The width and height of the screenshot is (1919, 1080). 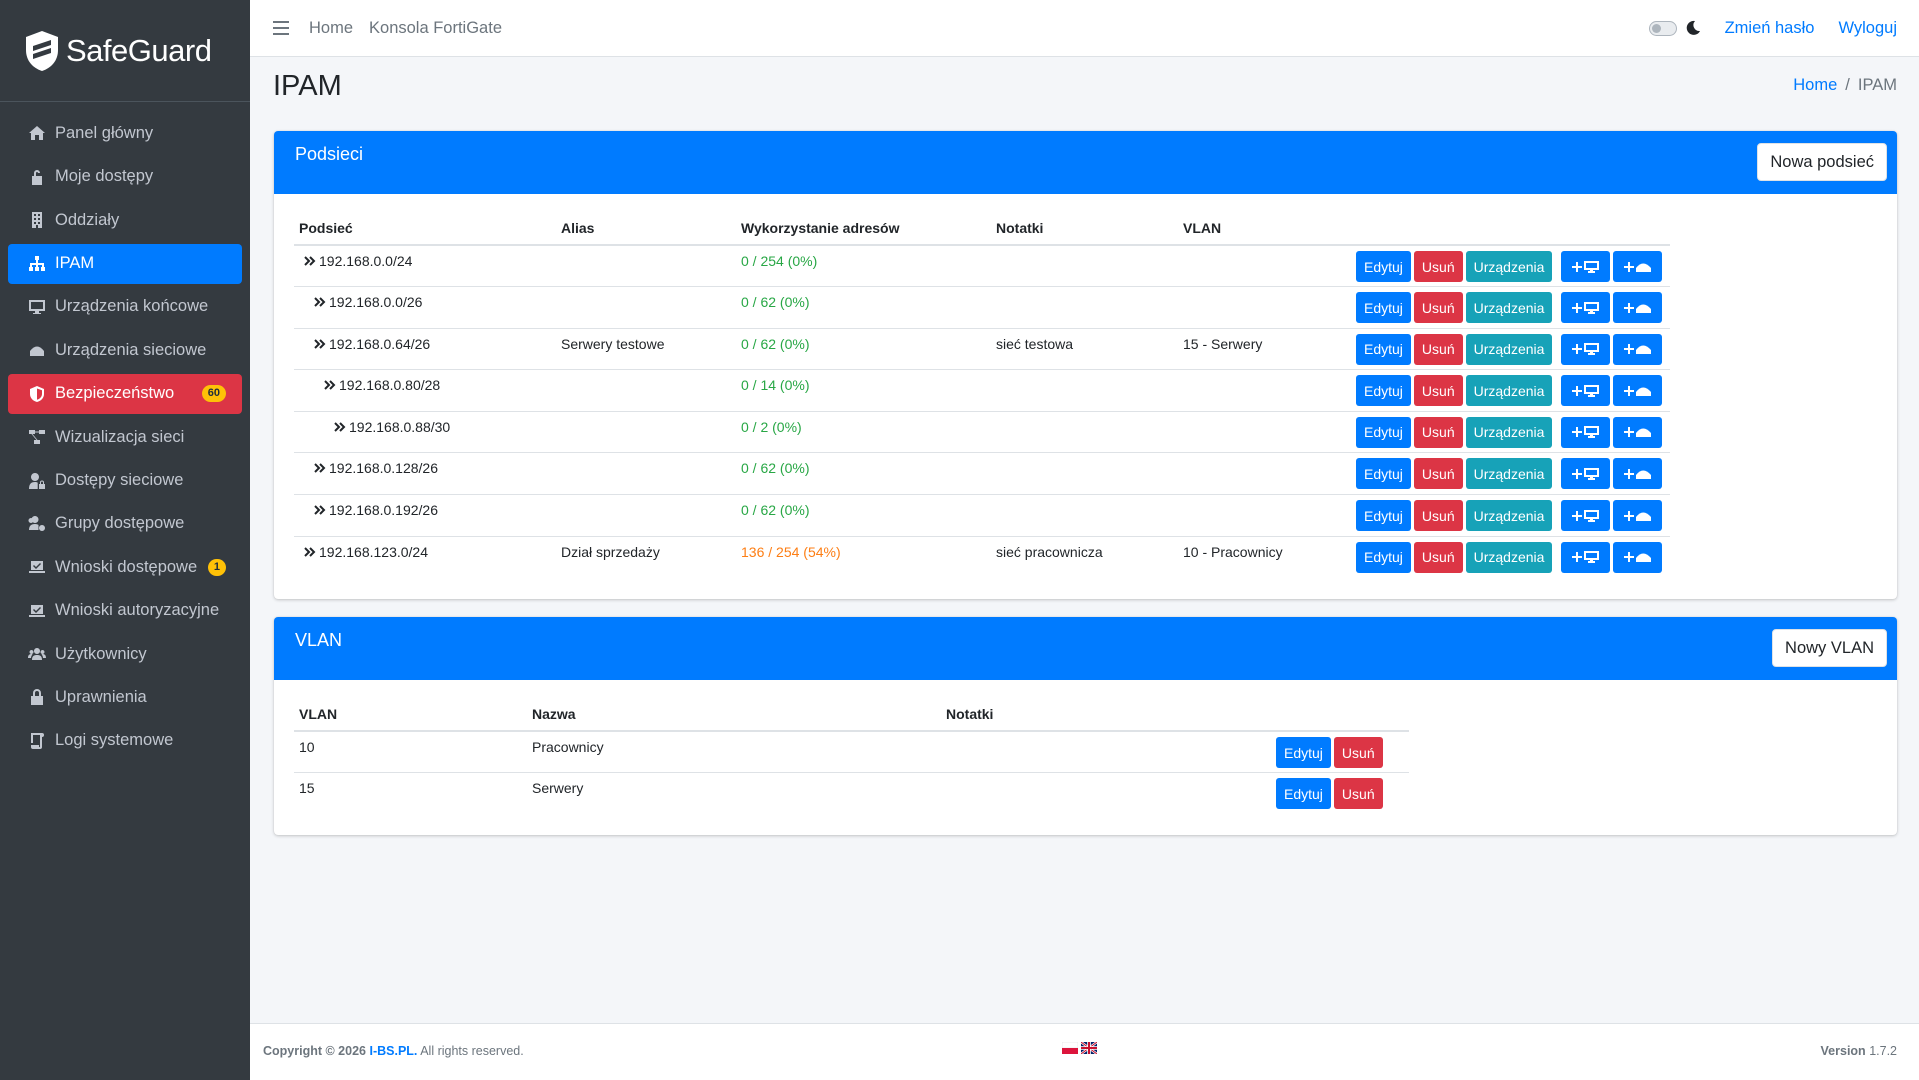 What do you see at coordinates (125, 393) in the screenshot?
I see `sidebar-item-bezpieczeństwo: Bezpieczeństwo 60` at bounding box center [125, 393].